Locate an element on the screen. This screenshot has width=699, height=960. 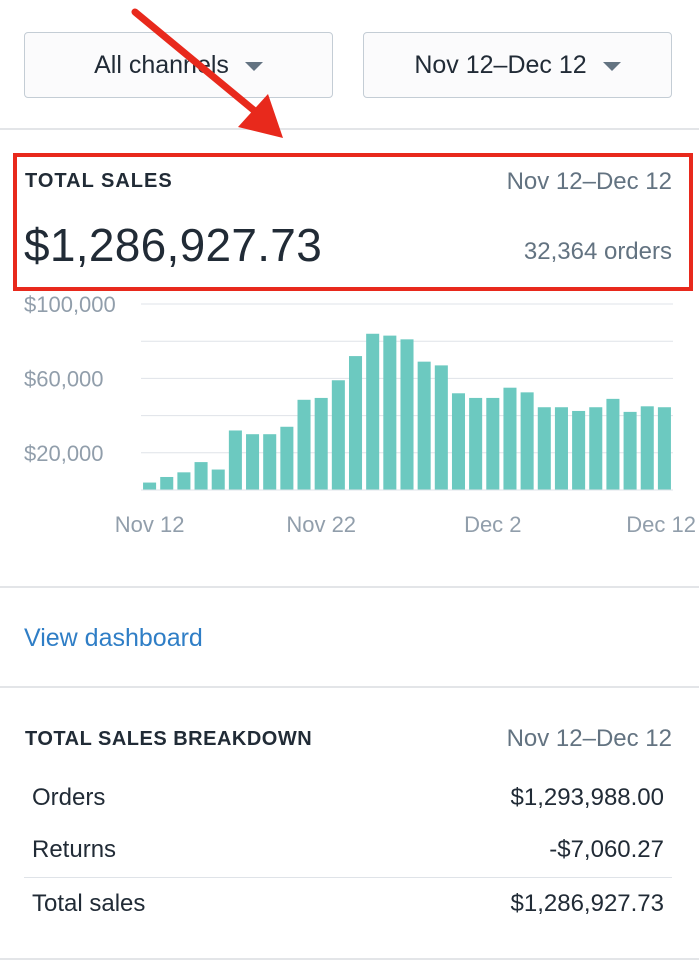
channel-dropdown-label: All channels is located at coordinates (161, 64).